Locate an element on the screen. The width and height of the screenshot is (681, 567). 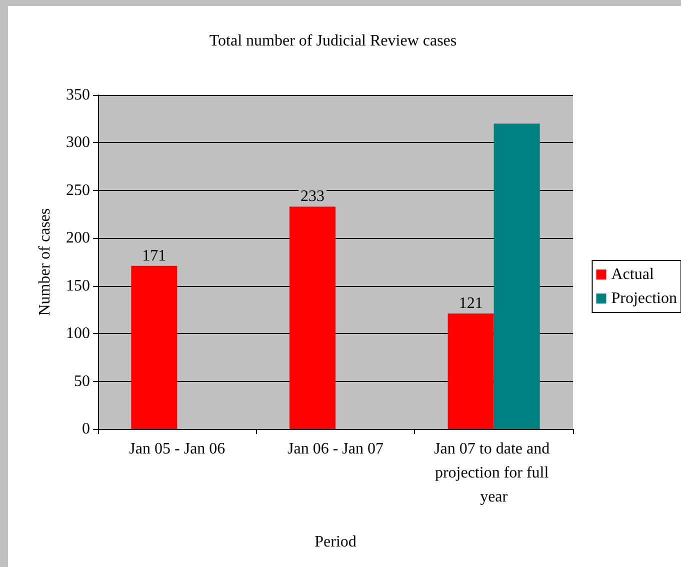
x-tick-label: Jan 05 - Jan 06 is located at coordinates (177, 449).